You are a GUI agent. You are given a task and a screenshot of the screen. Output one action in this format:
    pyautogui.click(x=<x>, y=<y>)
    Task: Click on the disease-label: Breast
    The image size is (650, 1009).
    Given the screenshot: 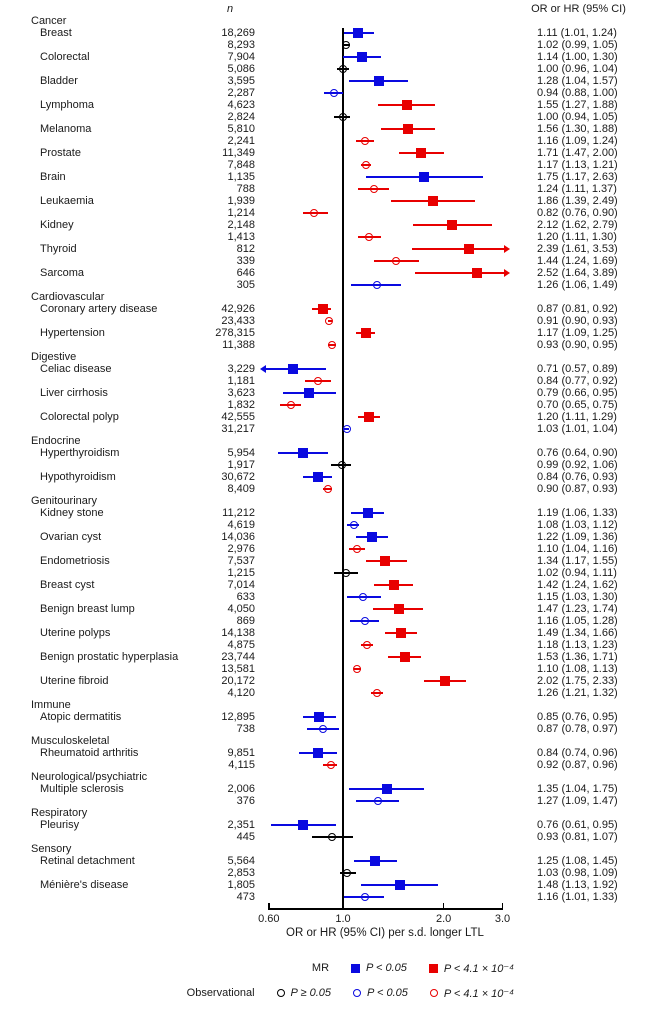 What is the action you would take?
    pyautogui.click(x=56, y=33)
    